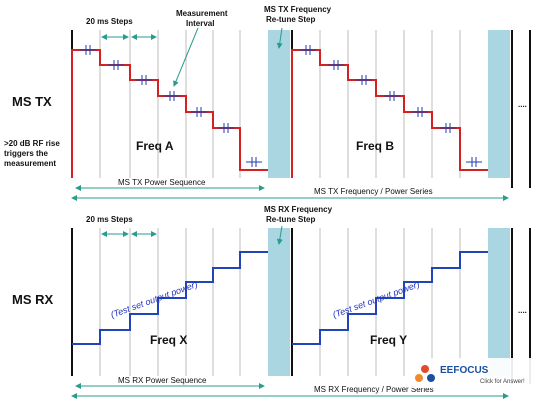 The height and width of the screenshot is (406, 550). I want to click on tx-trigger-label-1: >20 dB RF rise, so click(32, 143).